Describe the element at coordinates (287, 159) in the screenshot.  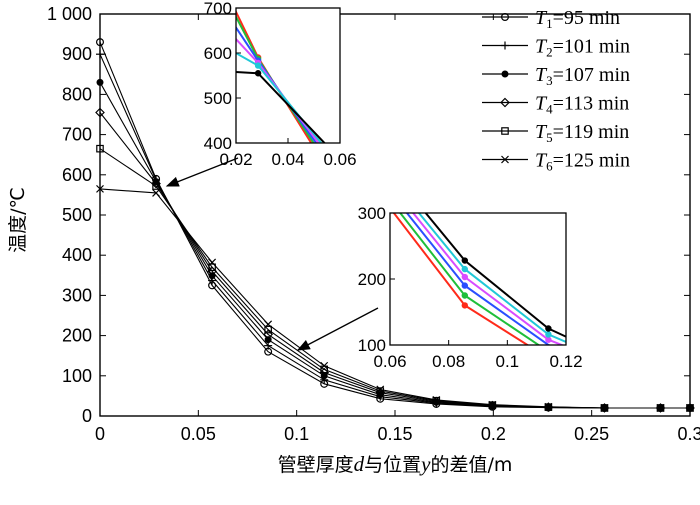
I see `inset-x-tick-label: 0.04` at that location.